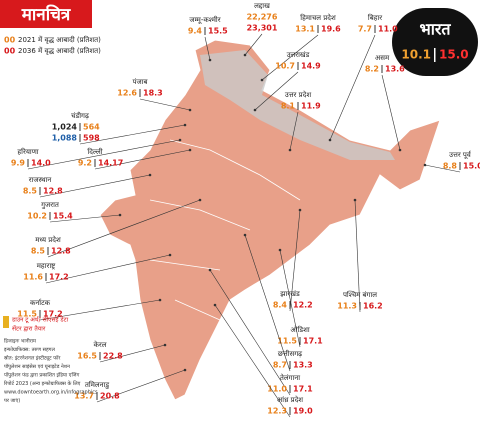 The width and height of the screenshot is (480, 421). I want to click on value-2021: 8.8, so click(450, 166).